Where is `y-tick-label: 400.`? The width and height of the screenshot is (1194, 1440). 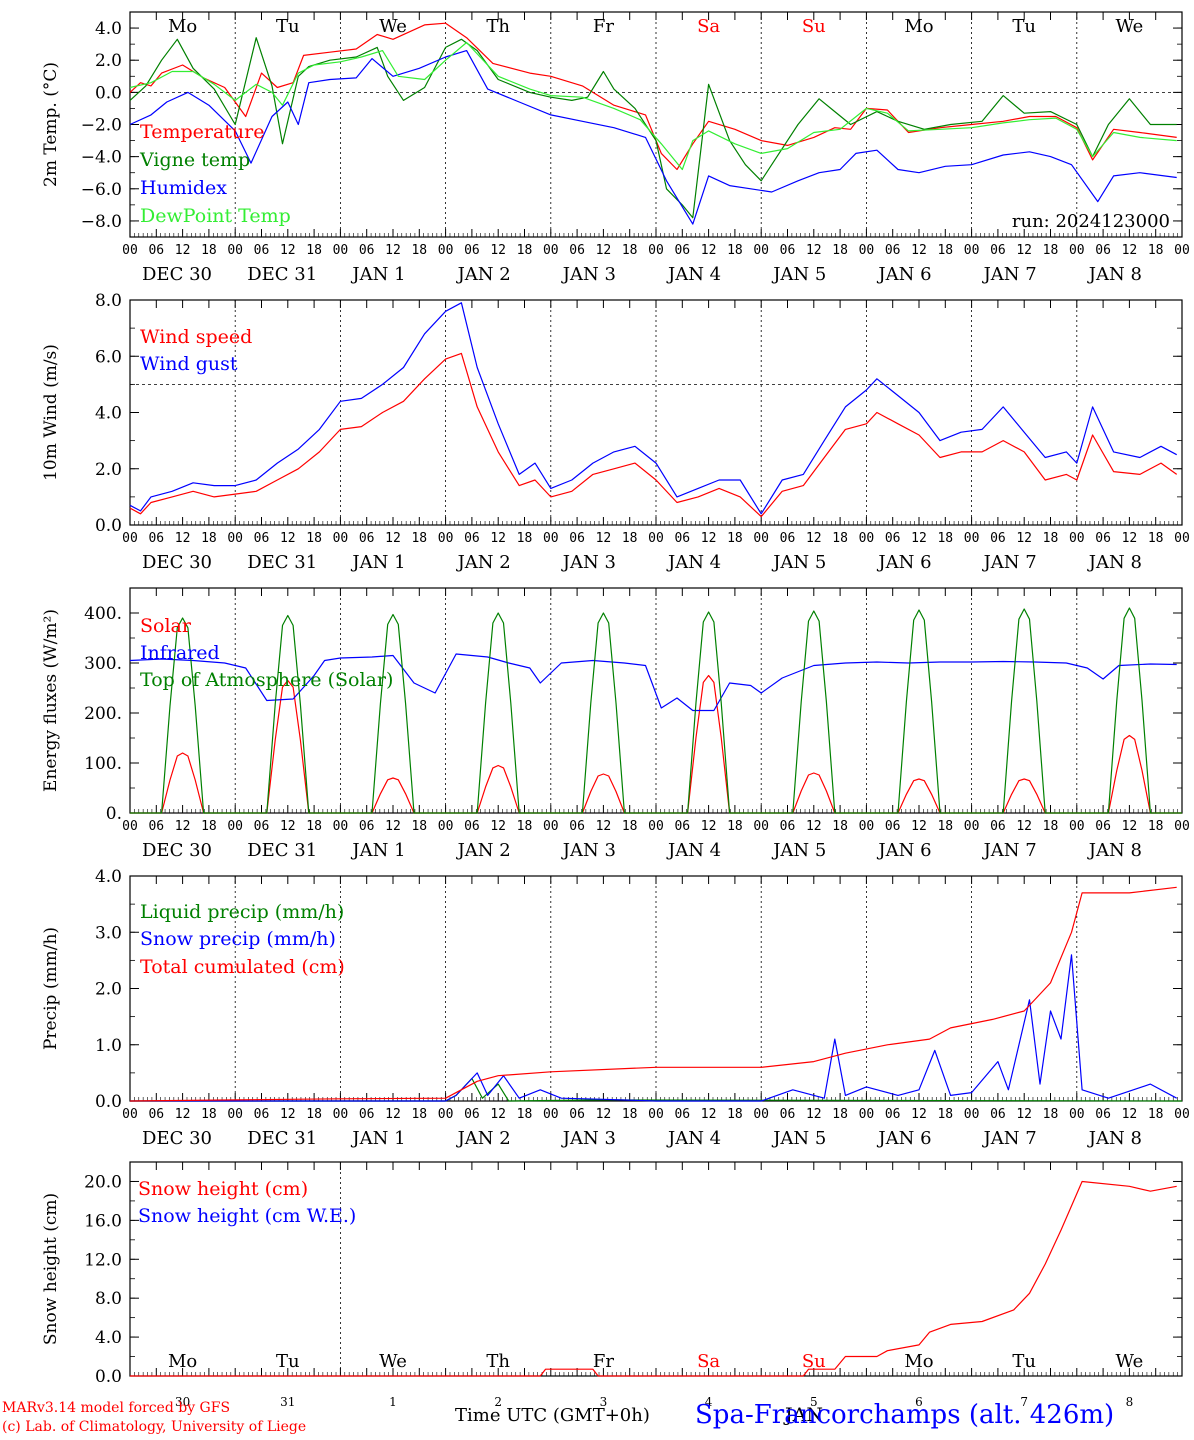
y-tick-label: 400. is located at coordinates (103, 614).